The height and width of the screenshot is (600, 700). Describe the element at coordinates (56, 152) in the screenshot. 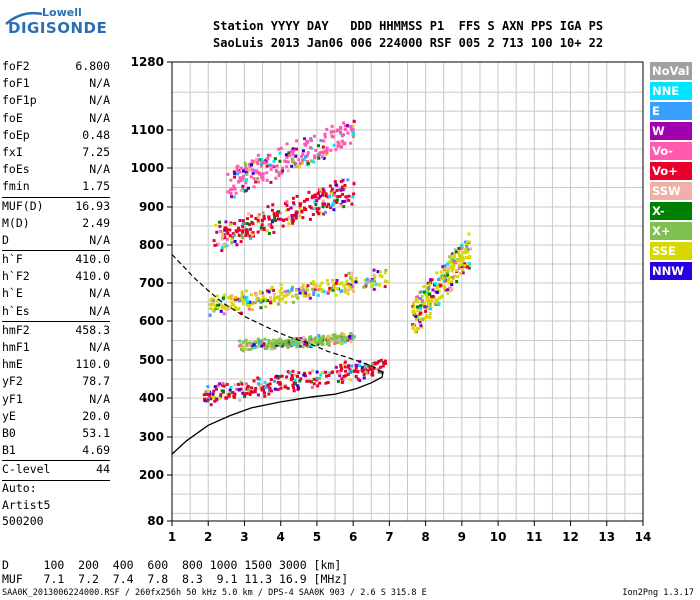

I see `param-row: fxI 7.25` at that location.